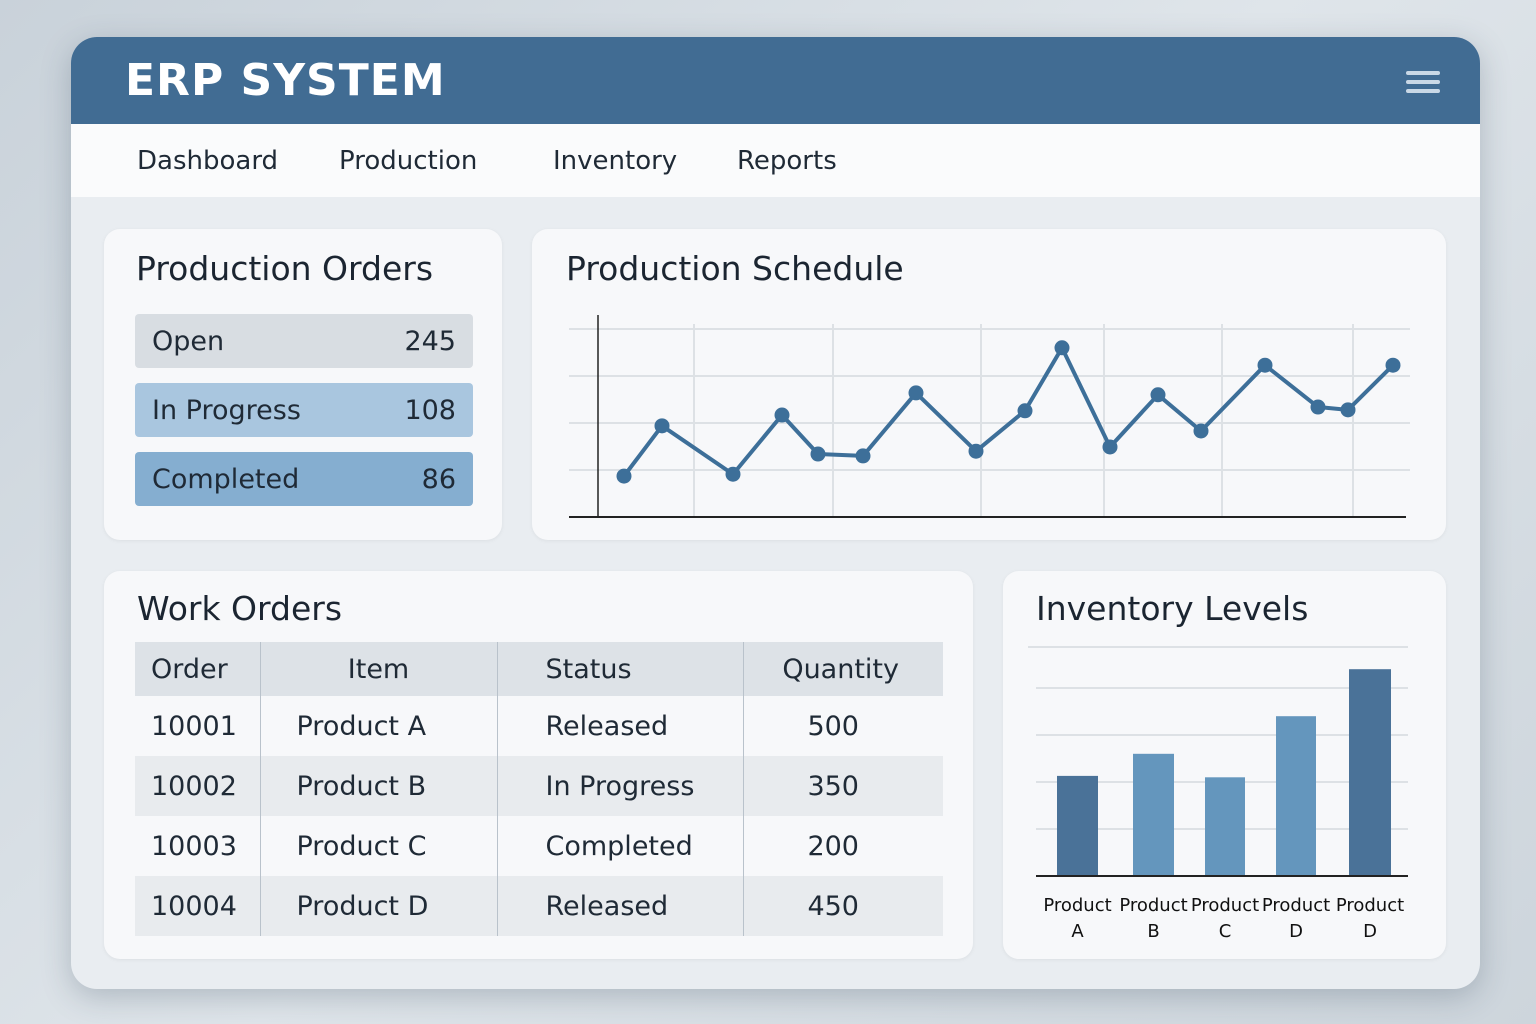 The image size is (1536, 1024). What do you see at coordinates (198, 786) in the screenshot?
I see `order-cell: 10002` at bounding box center [198, 786].